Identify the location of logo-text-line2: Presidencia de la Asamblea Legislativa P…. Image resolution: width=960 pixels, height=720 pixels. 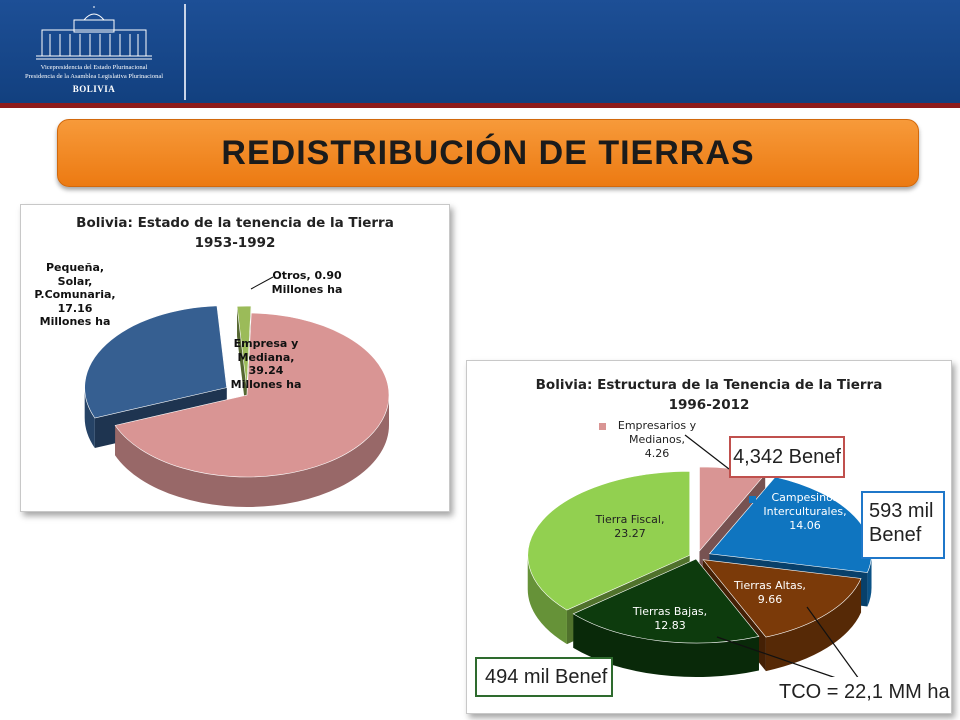
(94, 76).